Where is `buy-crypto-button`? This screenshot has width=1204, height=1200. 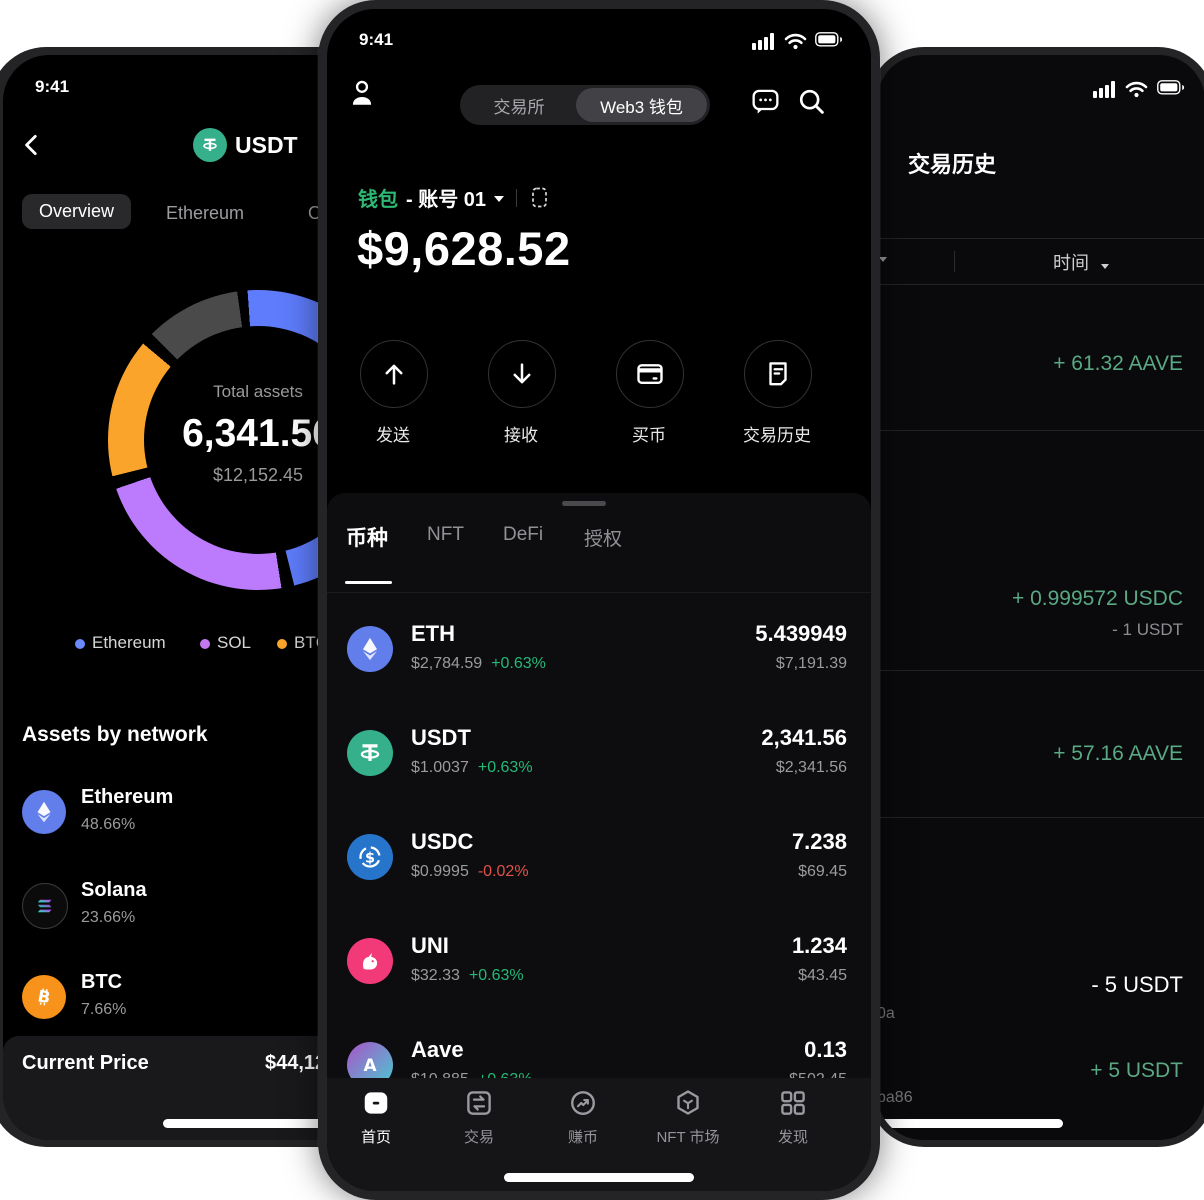 buy-crypto-button is located at coordinates (650, 374).